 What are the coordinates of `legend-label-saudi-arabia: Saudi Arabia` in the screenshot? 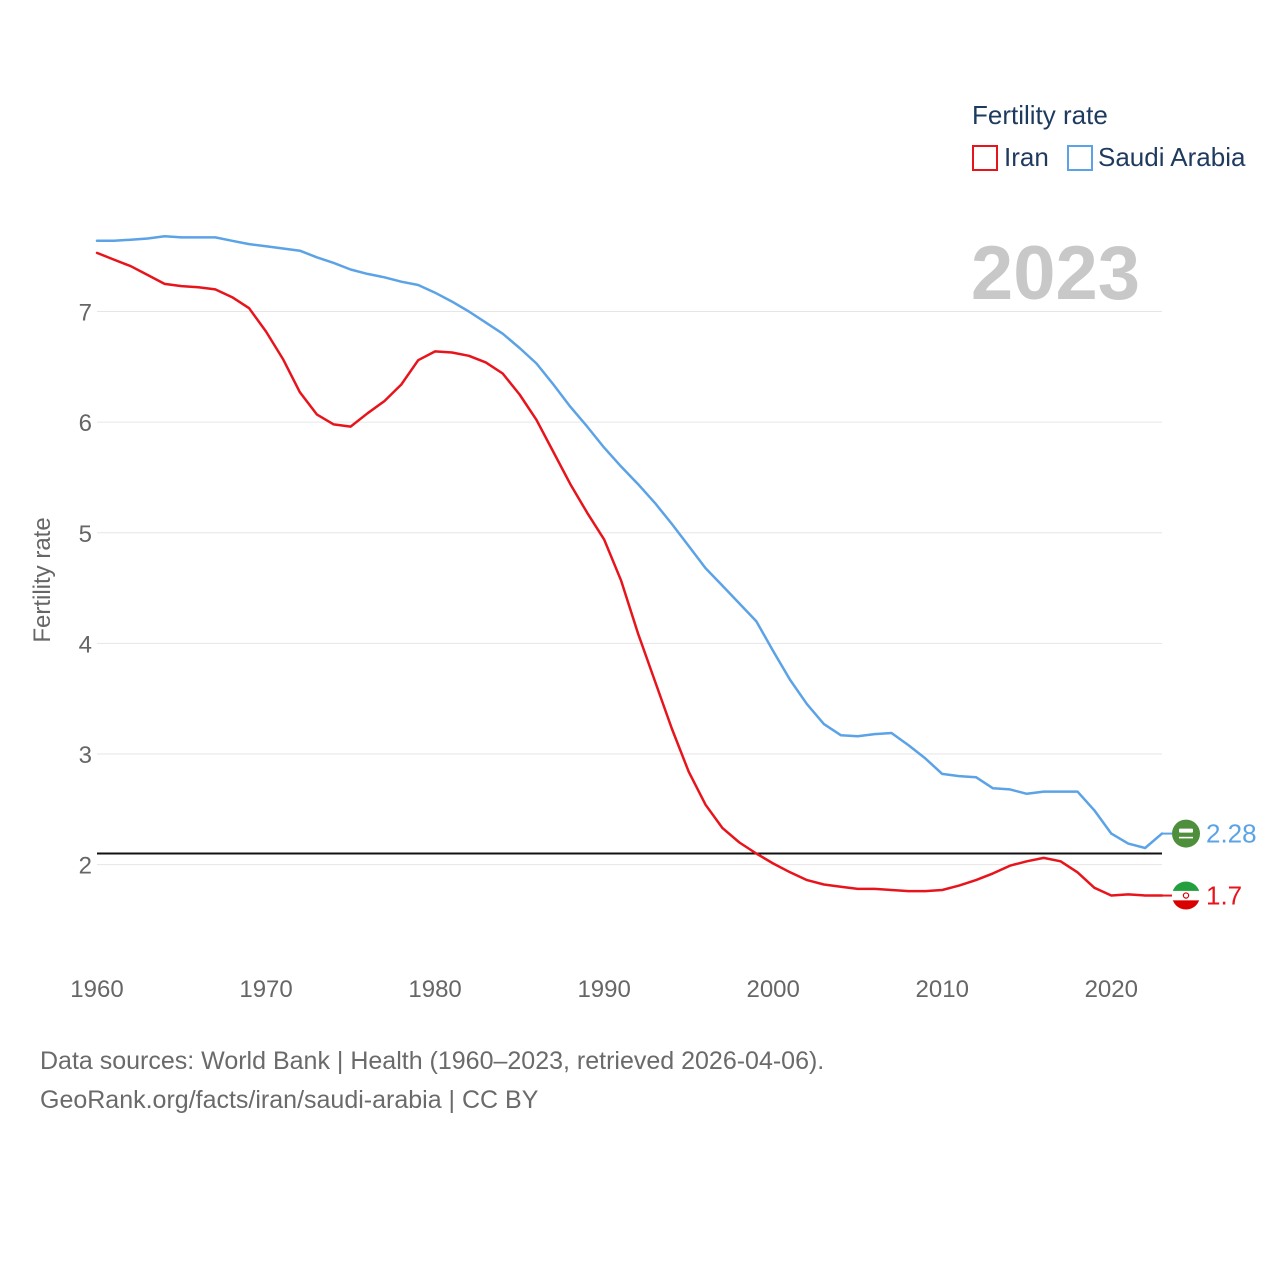 It's located at (1172, 157).